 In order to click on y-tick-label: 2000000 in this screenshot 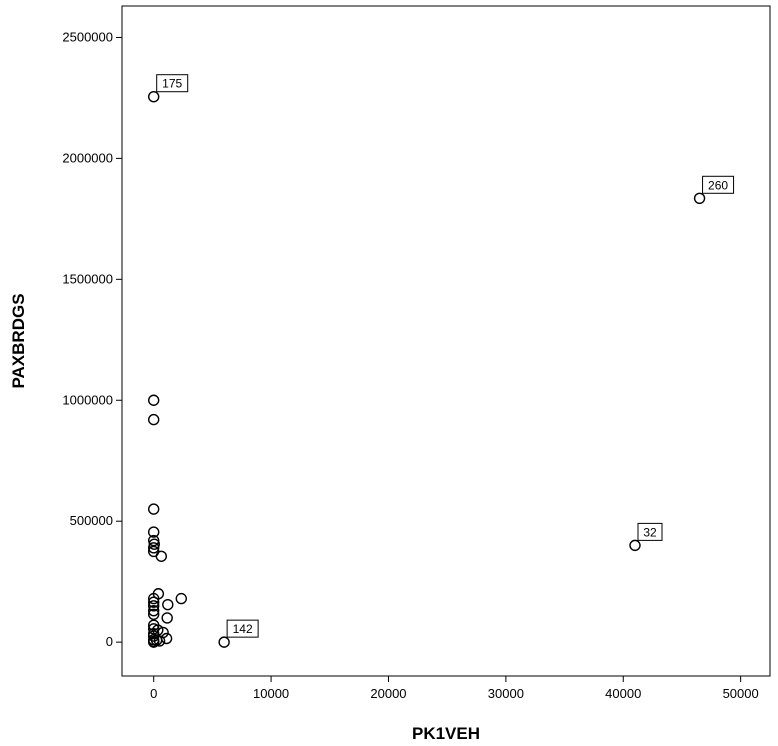, I will do `click(87, 157)`.